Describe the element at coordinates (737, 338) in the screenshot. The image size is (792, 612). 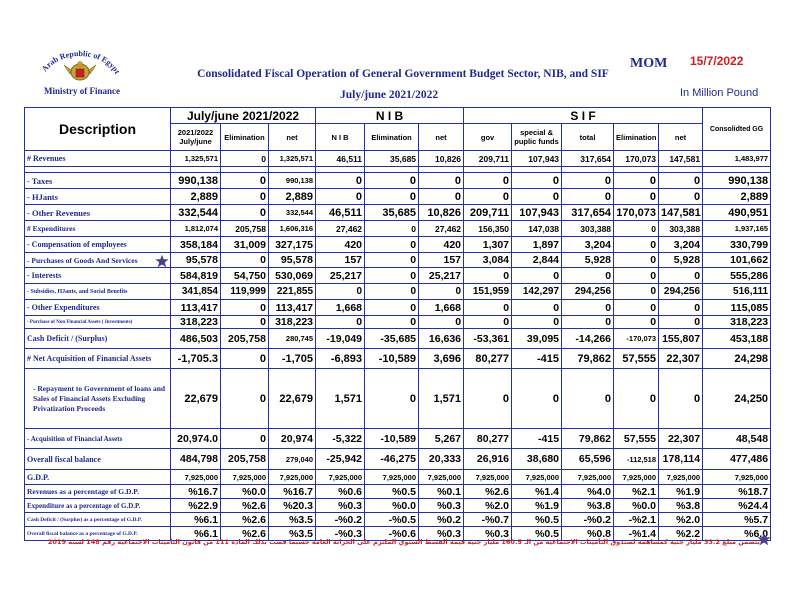
I see `table-cell: 453,188` at that location.